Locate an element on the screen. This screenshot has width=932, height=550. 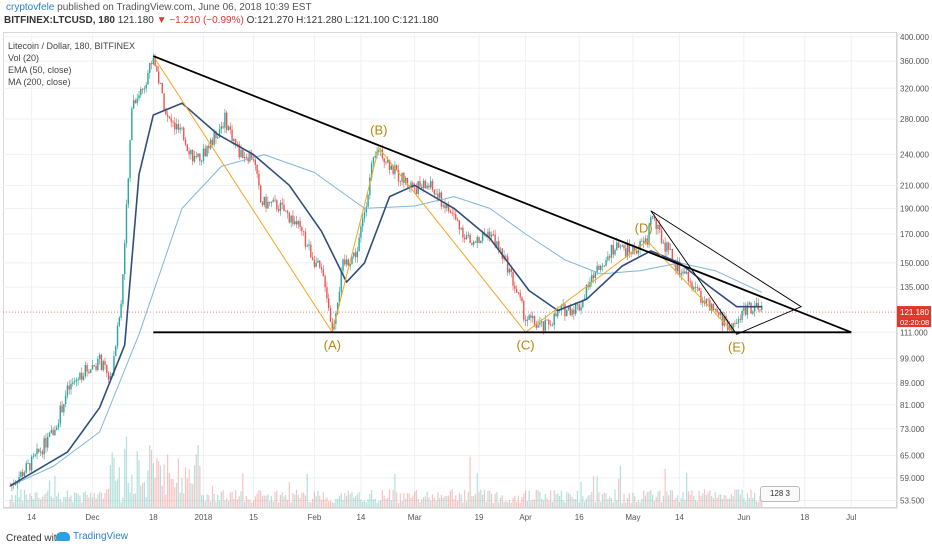
author-link: cryptovfele is located at coordinates (30, 7).